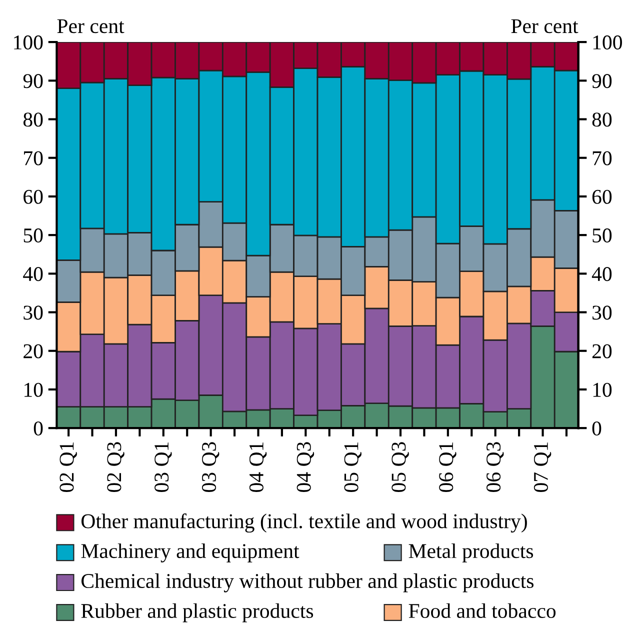 This screenshot has width=630, height=637. I want to click on y2-tick-label: 60, so click(602, 197).